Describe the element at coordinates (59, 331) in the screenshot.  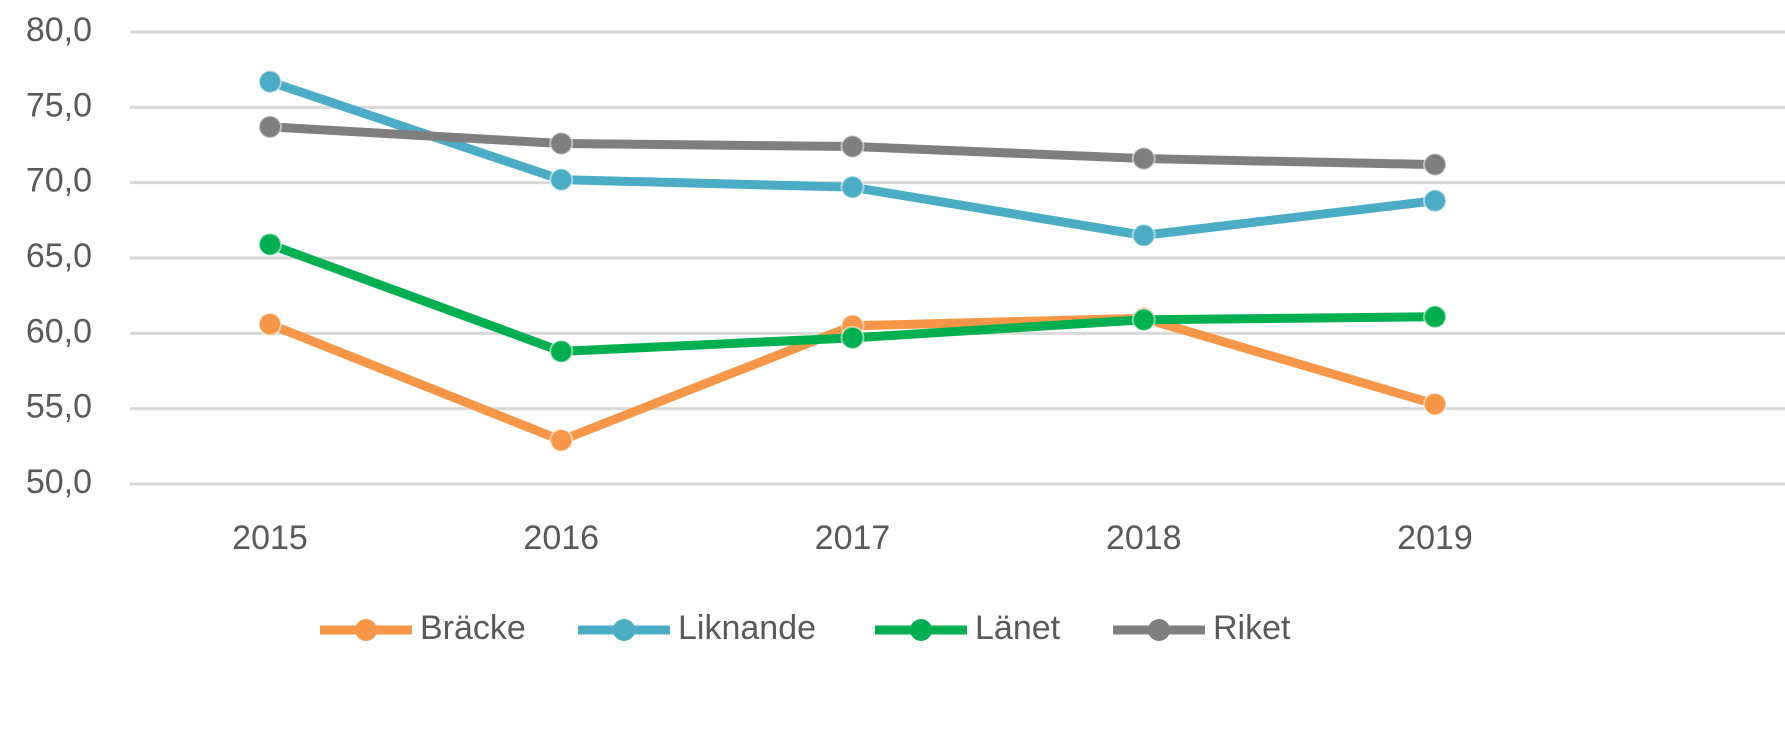
I see `y-tick-label: 60,0` at that location.